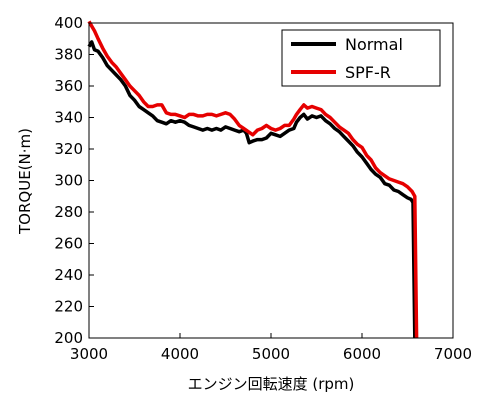 The height and width of the screenshot is (407, 480). I want to click on y-tick-label-200: 200, so click(68, 338).